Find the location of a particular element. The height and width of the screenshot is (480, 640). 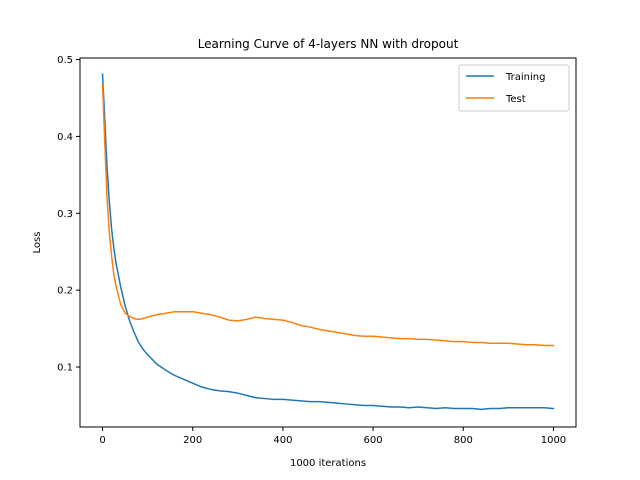

x-axis: 0 200 400 600 800 1000 is located at coordinates (332, 436).